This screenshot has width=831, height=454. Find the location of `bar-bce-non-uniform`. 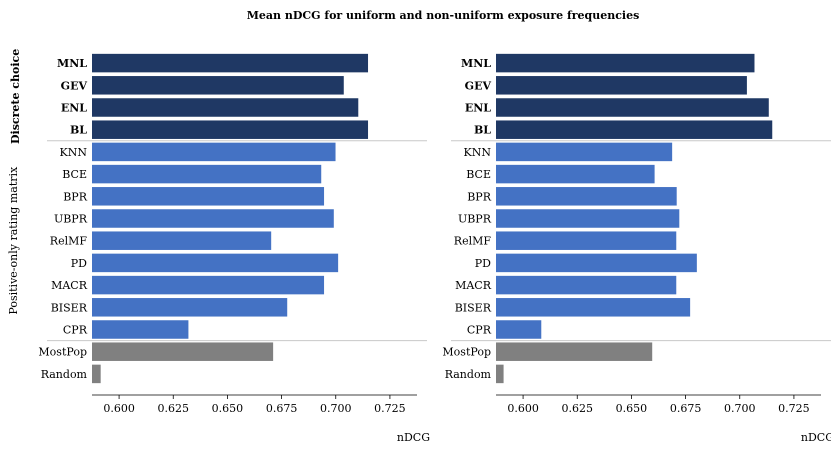

bar-bce-non-uniform is located at coordinates (575, 174).